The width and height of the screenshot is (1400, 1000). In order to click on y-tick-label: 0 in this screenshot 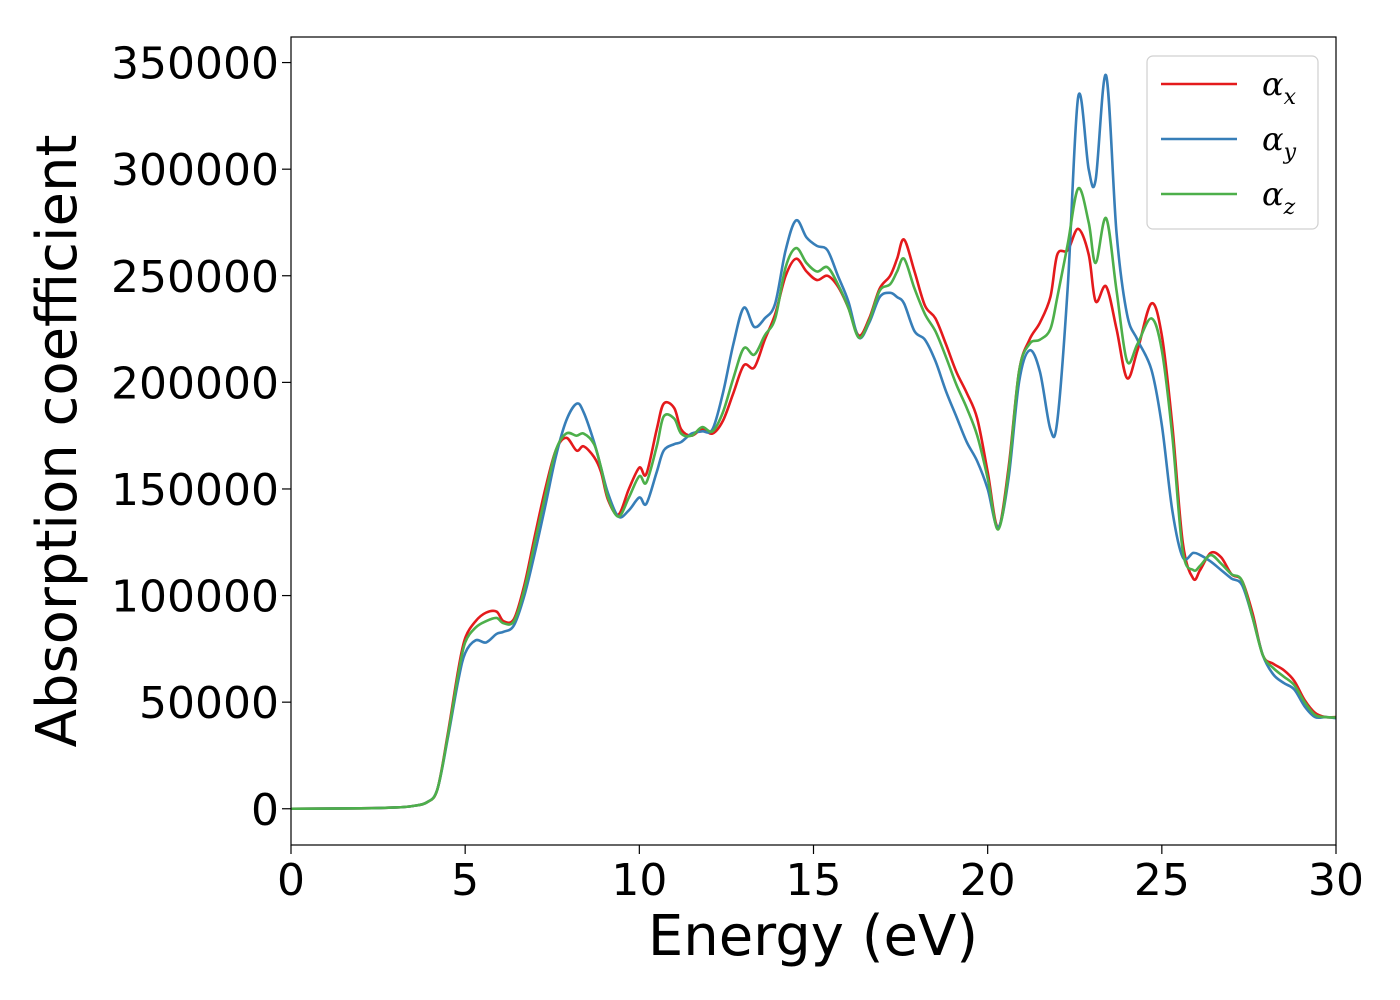, I will do `click(265, 810)`.